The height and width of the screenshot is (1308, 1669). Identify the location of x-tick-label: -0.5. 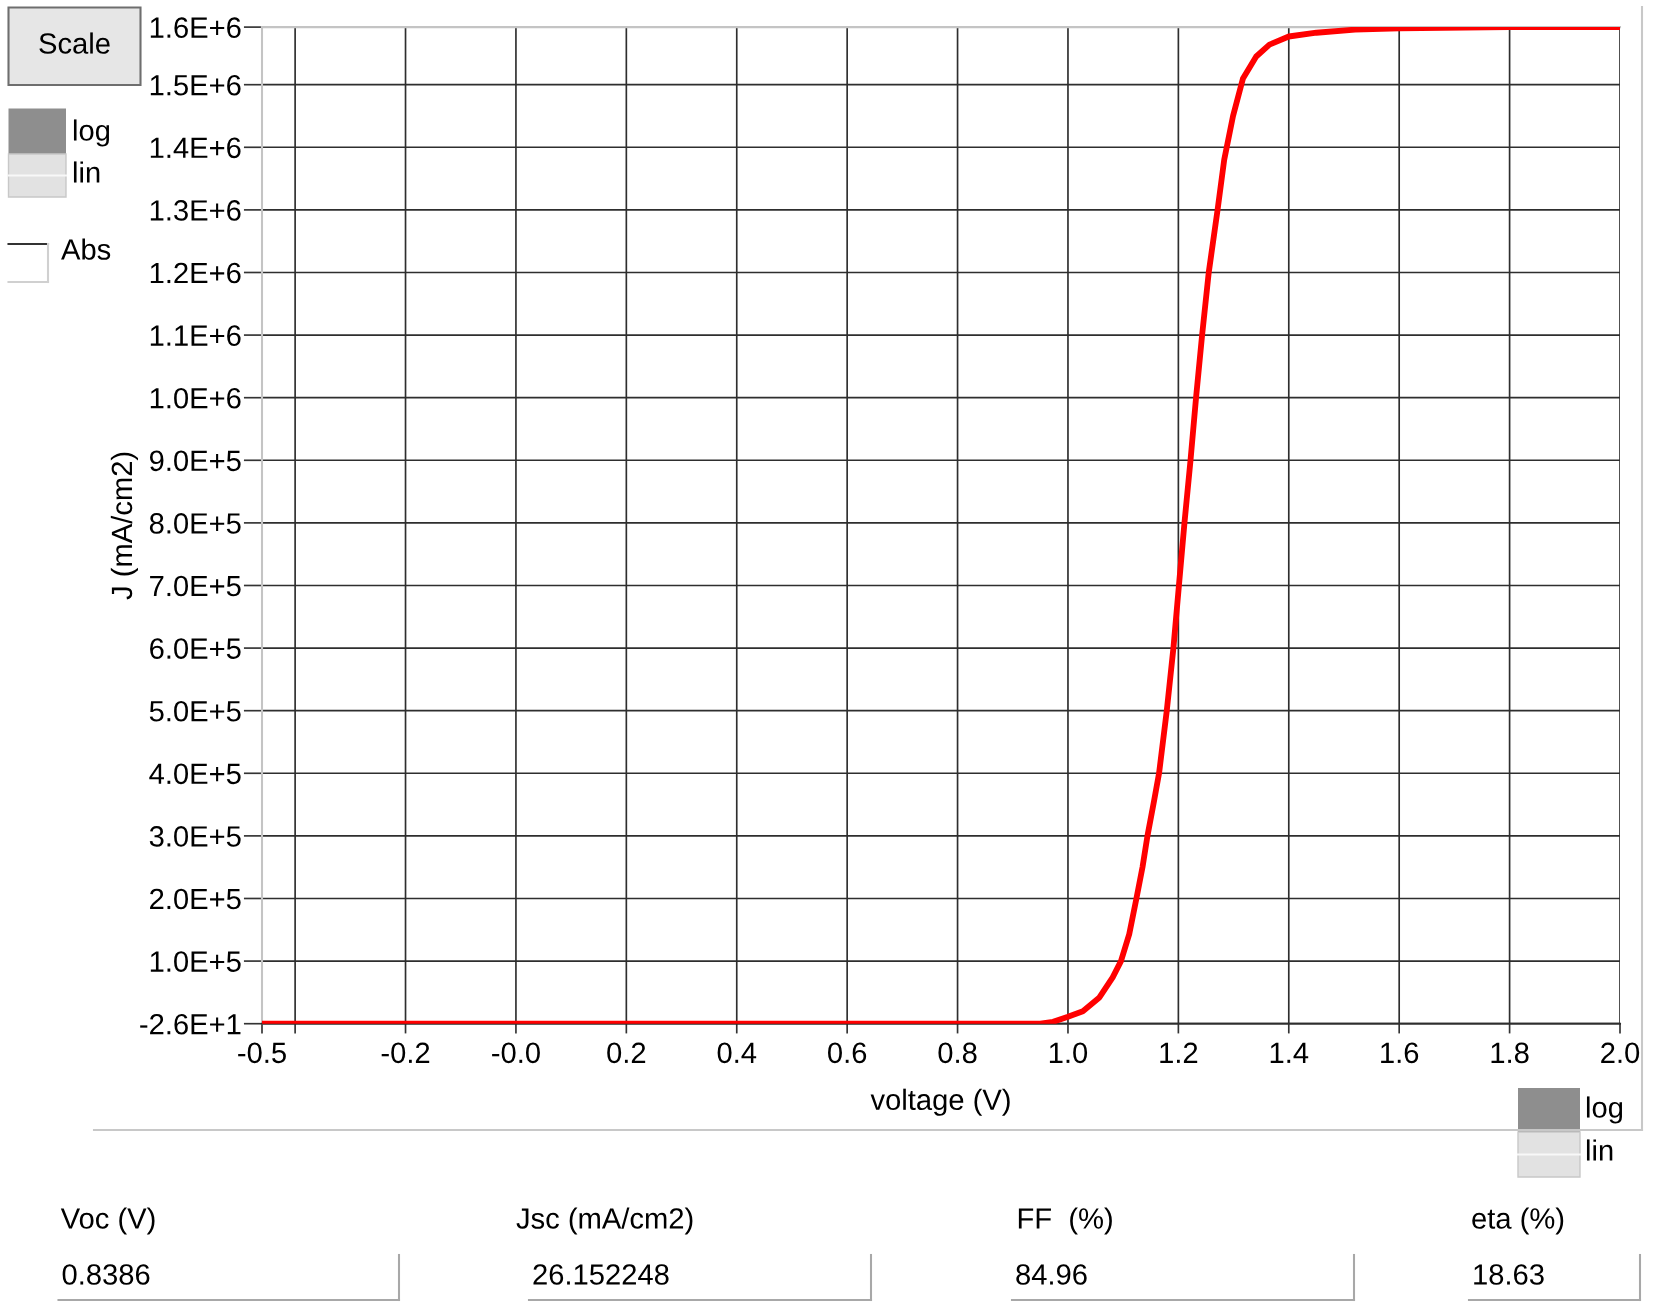
(262, 1053).